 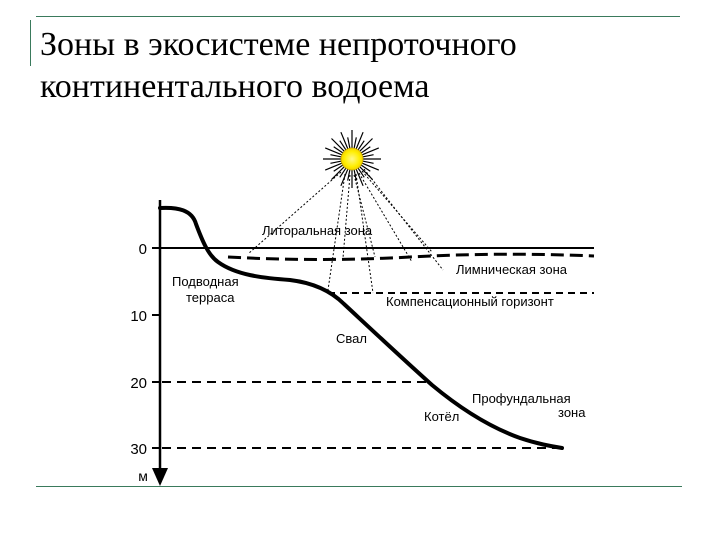 I want to click on limnetic-zone-label: Лимническая зона, so click(x=512, y=269).